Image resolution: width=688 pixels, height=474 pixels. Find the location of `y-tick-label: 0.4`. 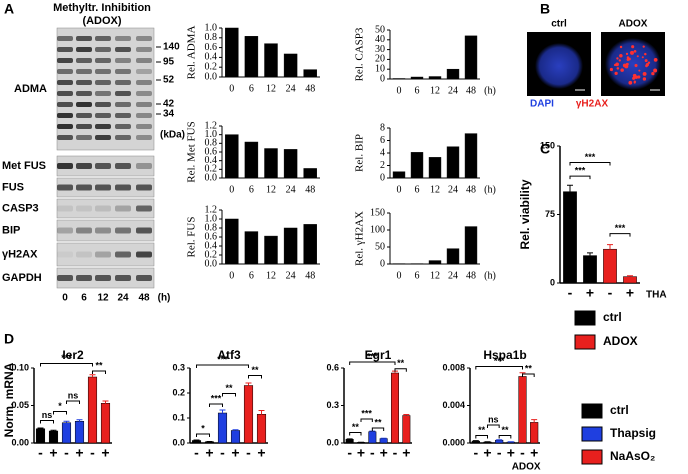

y-tick-label: 0.4 is located at coordinates (211, 57).